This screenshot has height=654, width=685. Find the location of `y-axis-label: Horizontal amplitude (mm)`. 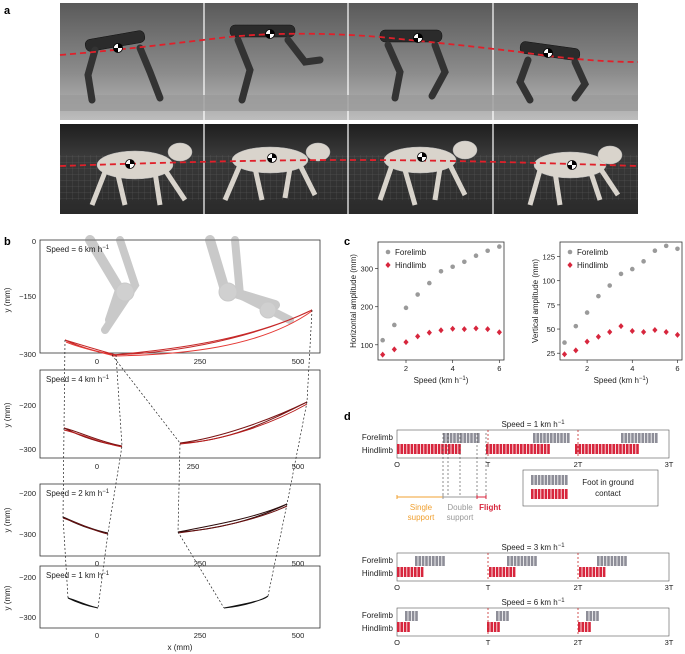

y-axis-label: Horizontal amplitude (mm) is located at coordinates (353, 301).